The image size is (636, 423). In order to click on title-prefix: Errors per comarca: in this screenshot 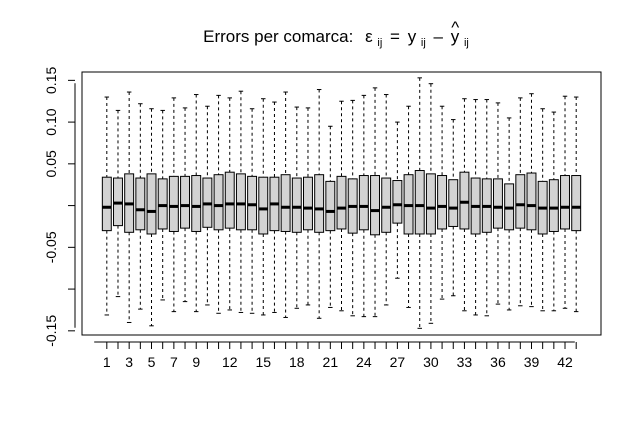, I will do `click(278, 36)`.